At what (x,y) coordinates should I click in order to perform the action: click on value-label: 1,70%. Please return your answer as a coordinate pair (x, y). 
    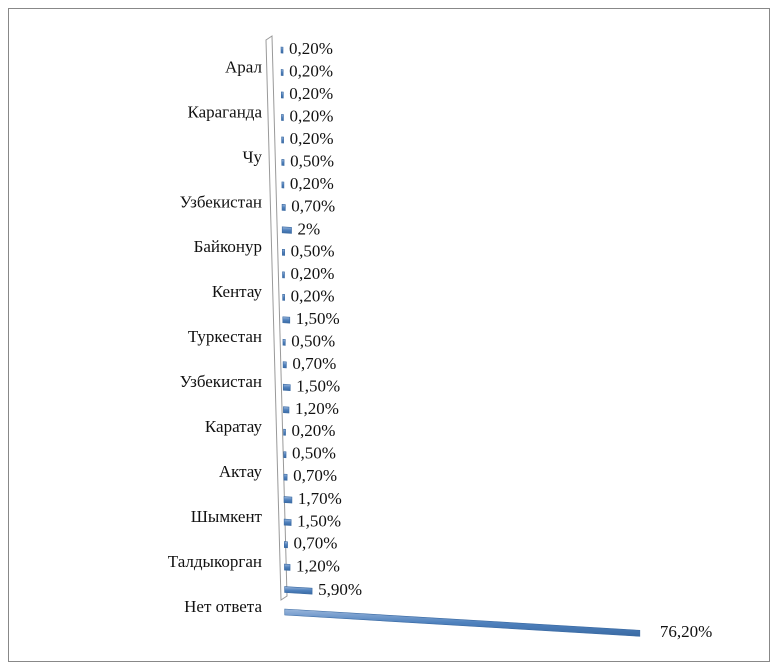
    Looking at the image, I should click on (320, 498).